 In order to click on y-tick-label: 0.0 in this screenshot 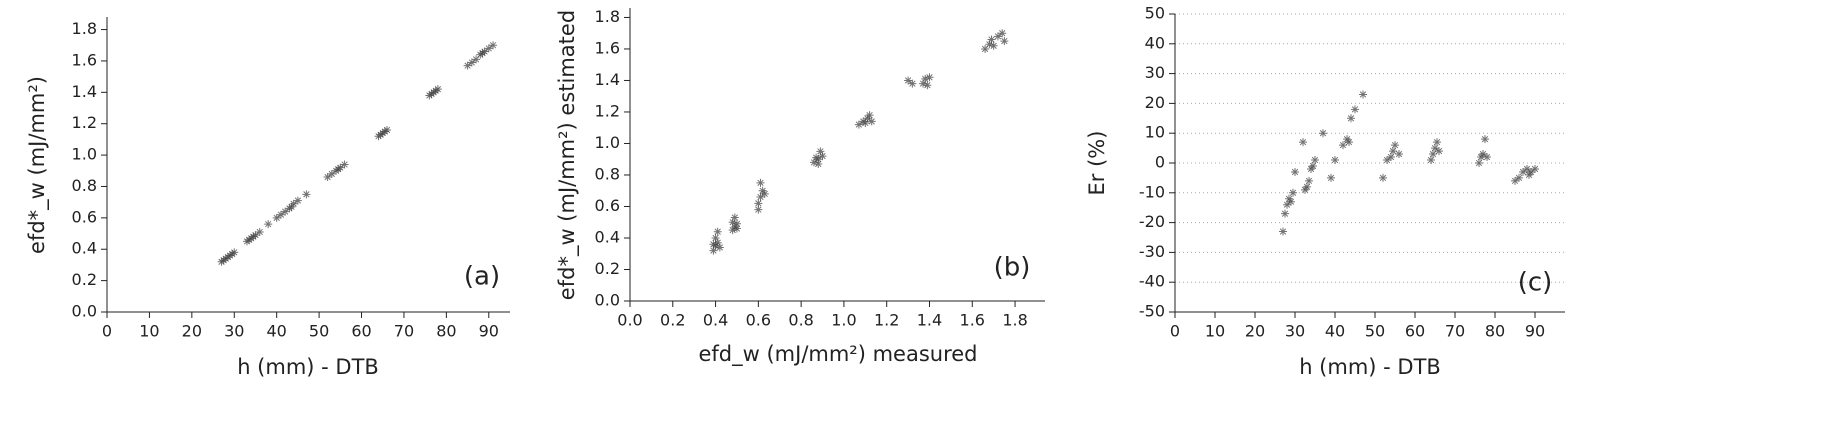, I will do `click(607, 300)`.